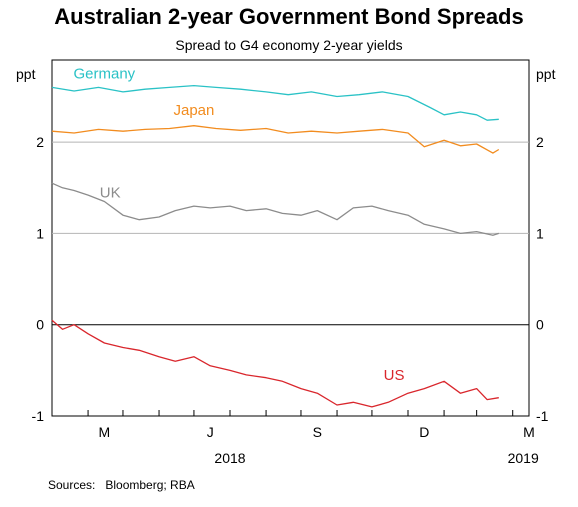 The height and width of the screenshot is (507, 578). What do you see at coordinates (40, 325) in the screenshot?
I see `y-tick-label-left: 0` at bounding box center [40, 325].